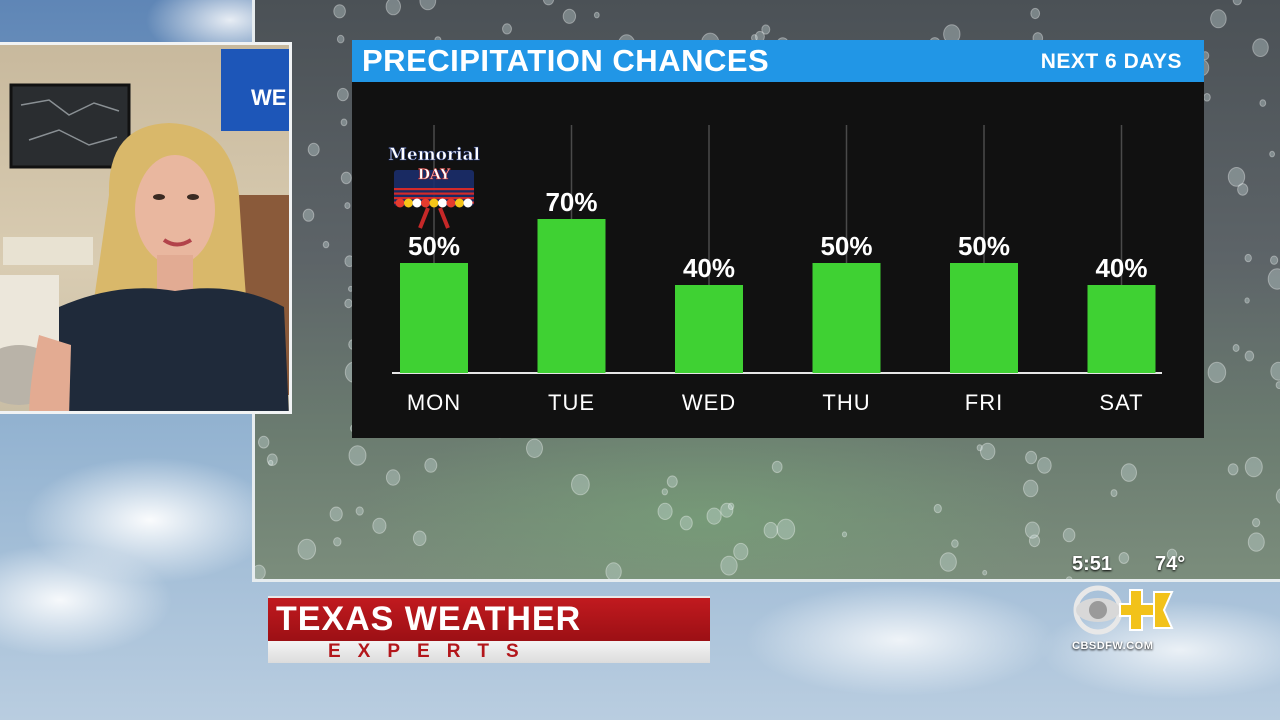 This screenshot has width=1280, height=720. I want to click on chart-header: PRECIPITATION CHANCES NEXT 6 DAYS, so click(778, 61).